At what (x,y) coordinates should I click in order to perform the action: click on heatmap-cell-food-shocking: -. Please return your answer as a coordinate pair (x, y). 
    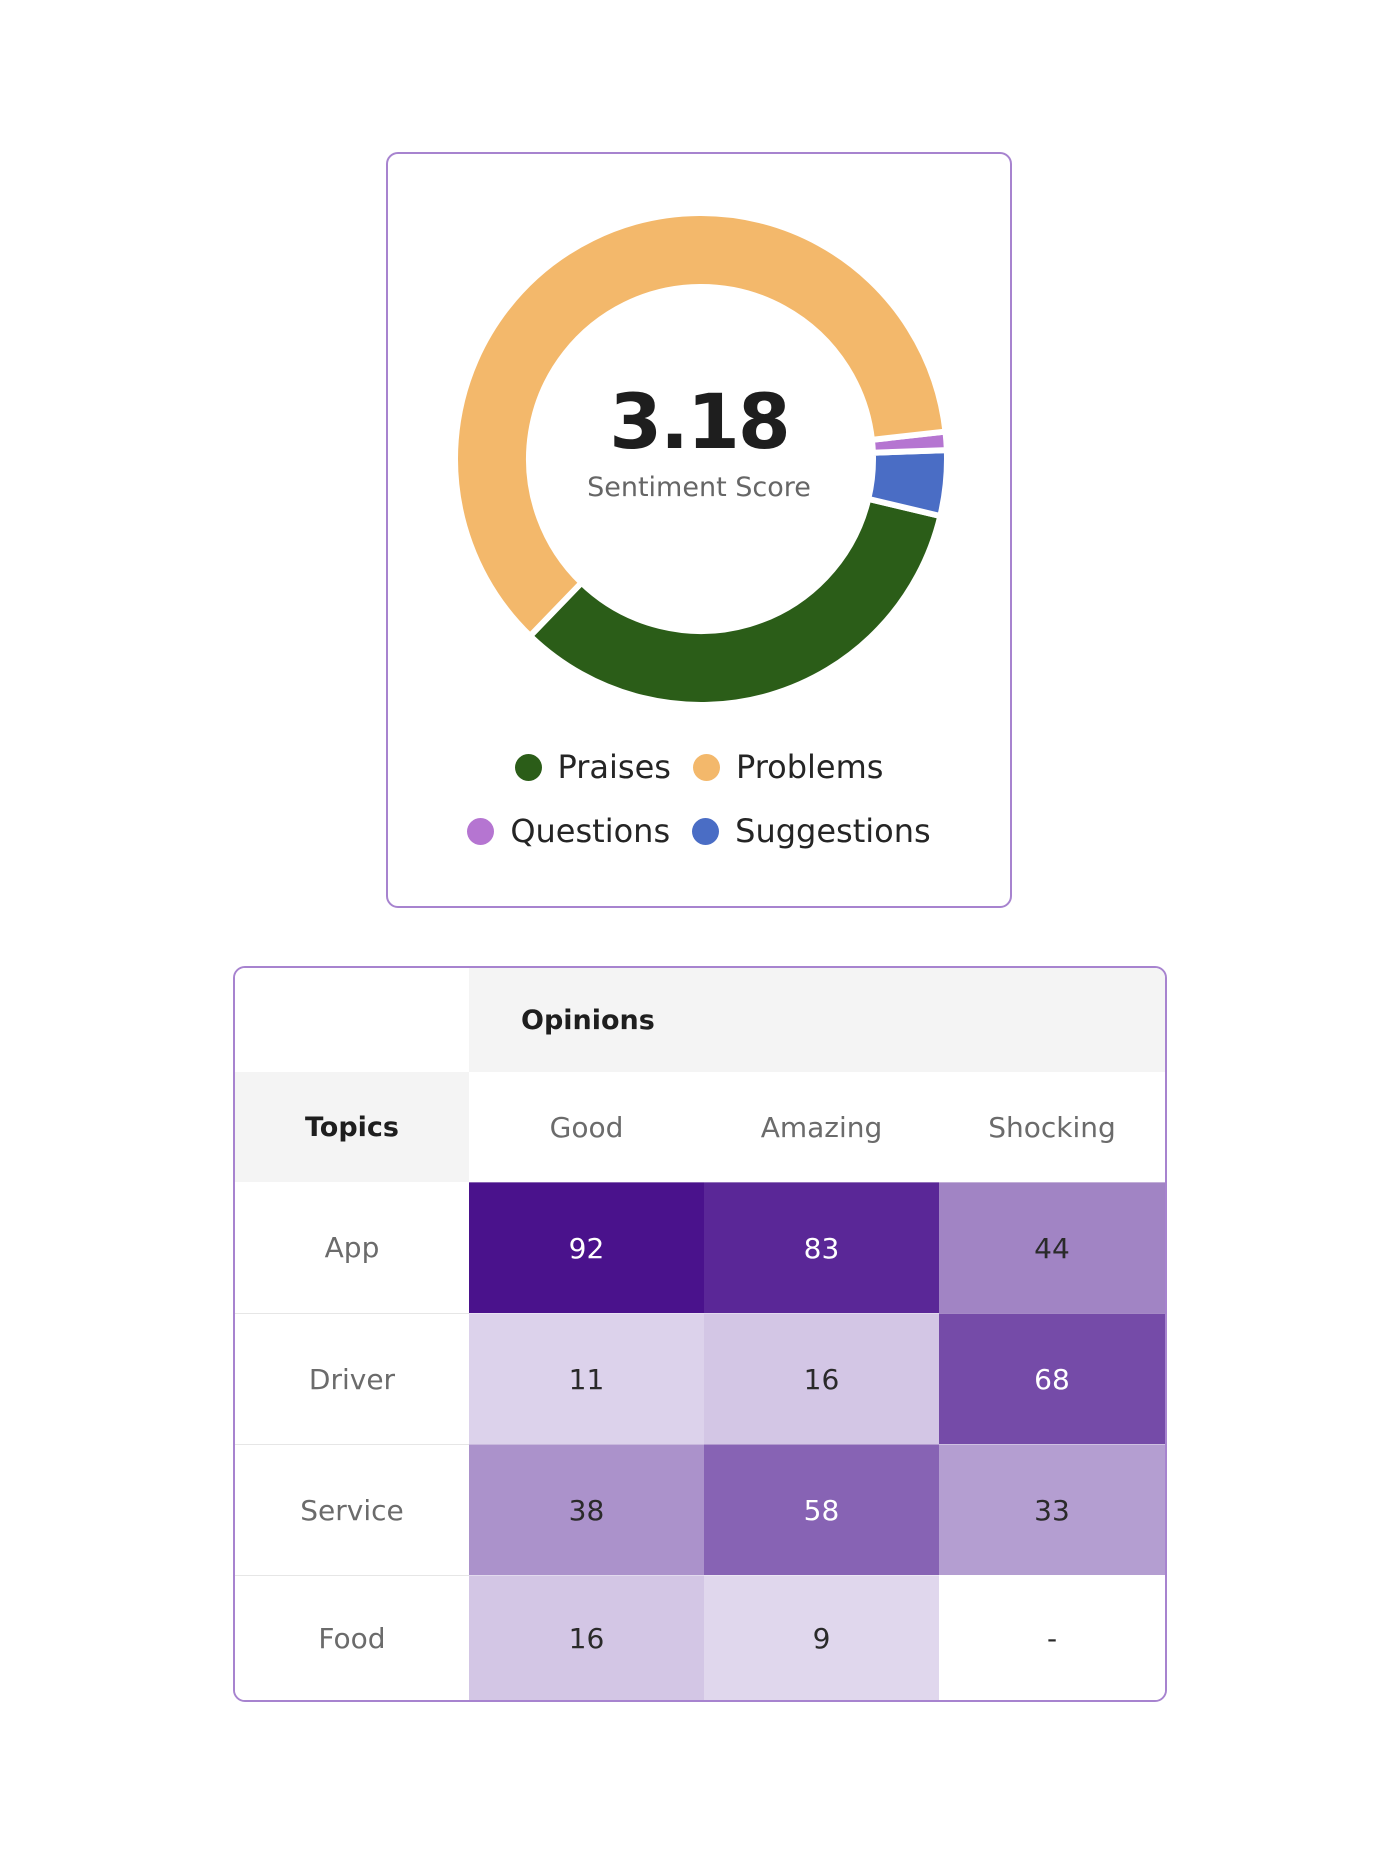
    Looking at the image, I should click on (1052, 1637).